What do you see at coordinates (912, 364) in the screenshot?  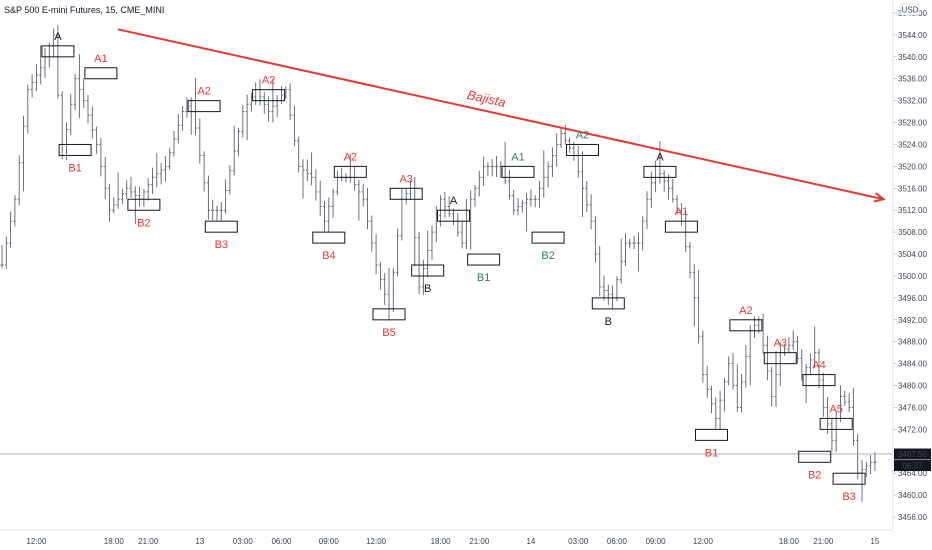 I see `price-tick-label: 3484.00` at bounding box center [912, 364].